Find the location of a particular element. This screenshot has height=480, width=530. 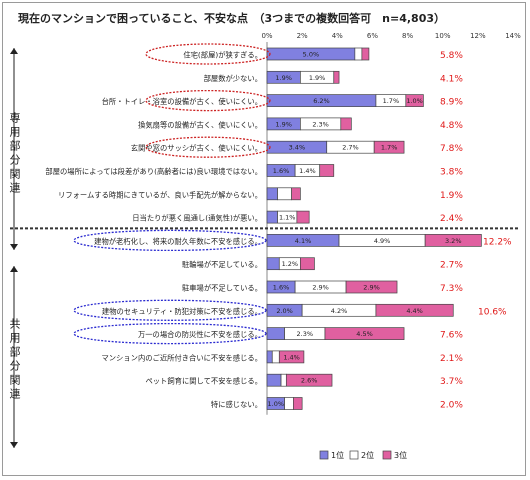

category-label: 住宅(部屋)が狭すぎる。 is located at coordinates (222, 55).